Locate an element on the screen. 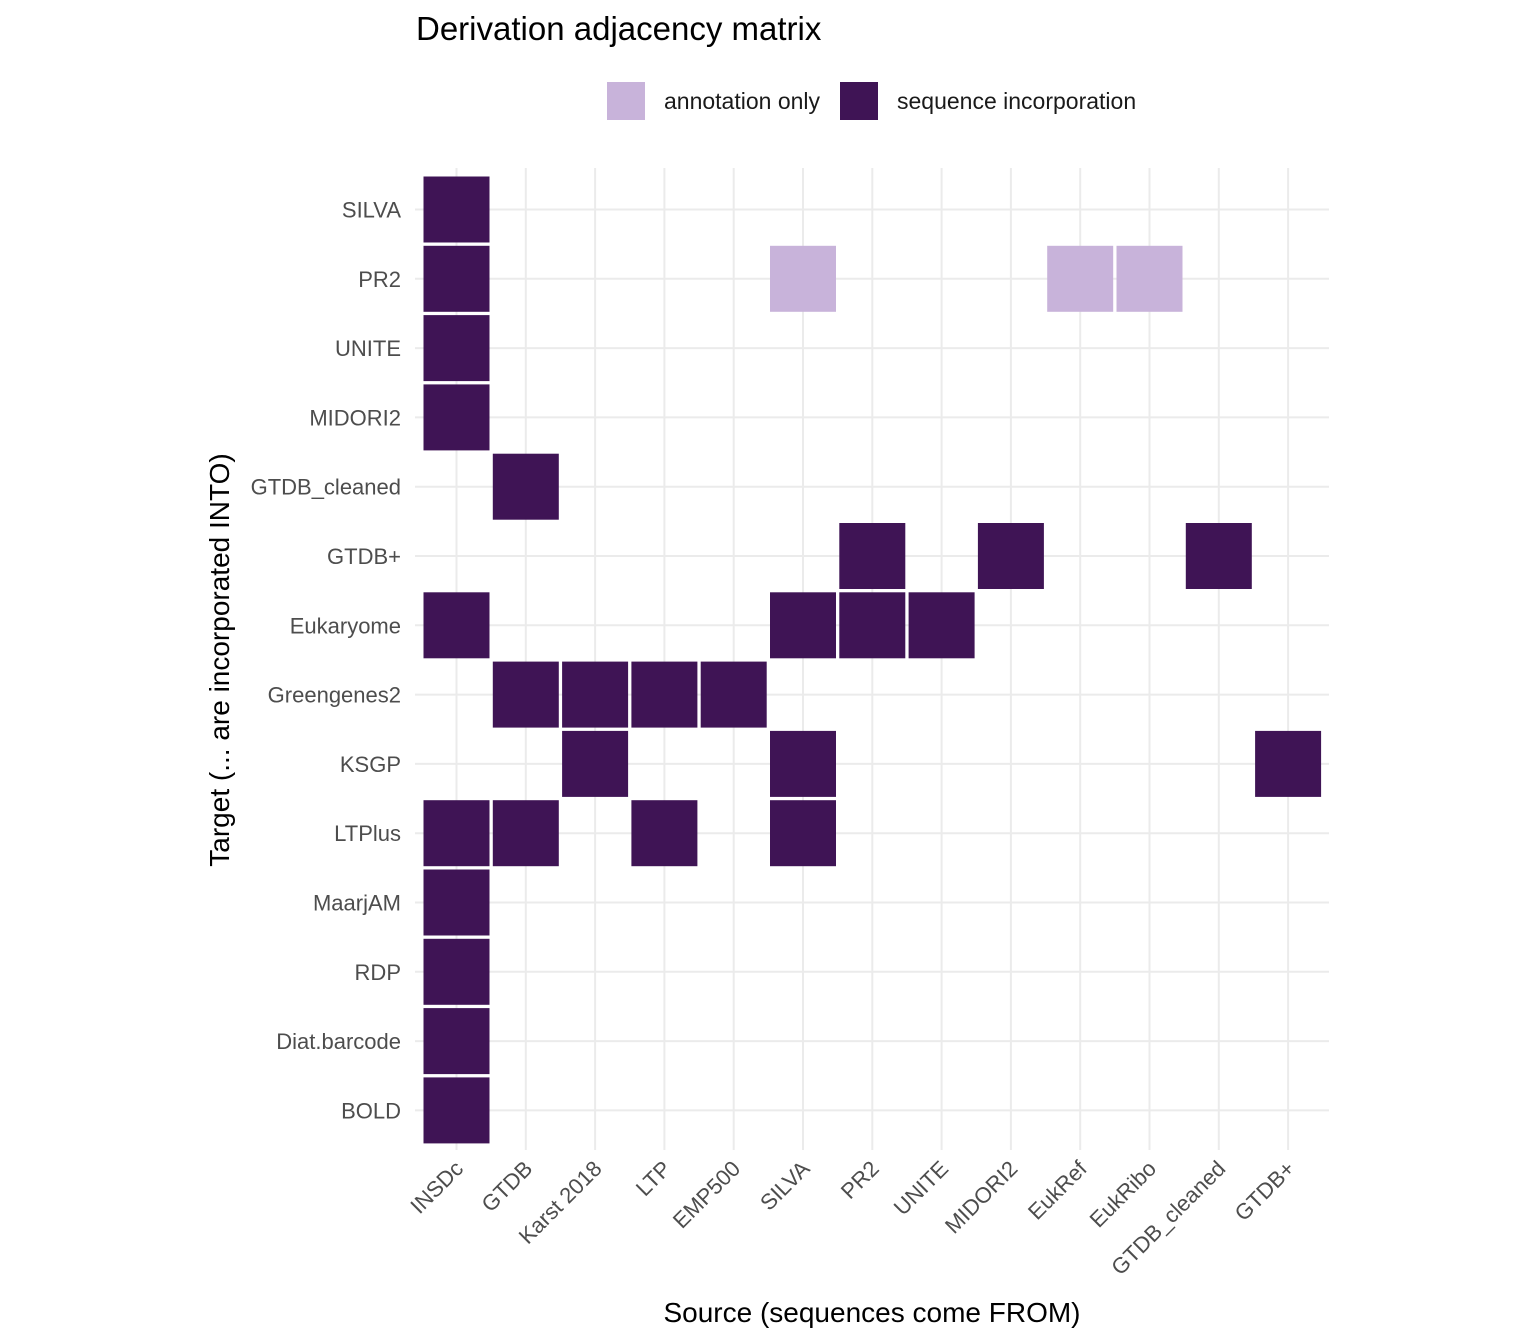 The image size is (1536, 1344). legend-label-annotation-only: annotation only is located at coordinates (742, 101).